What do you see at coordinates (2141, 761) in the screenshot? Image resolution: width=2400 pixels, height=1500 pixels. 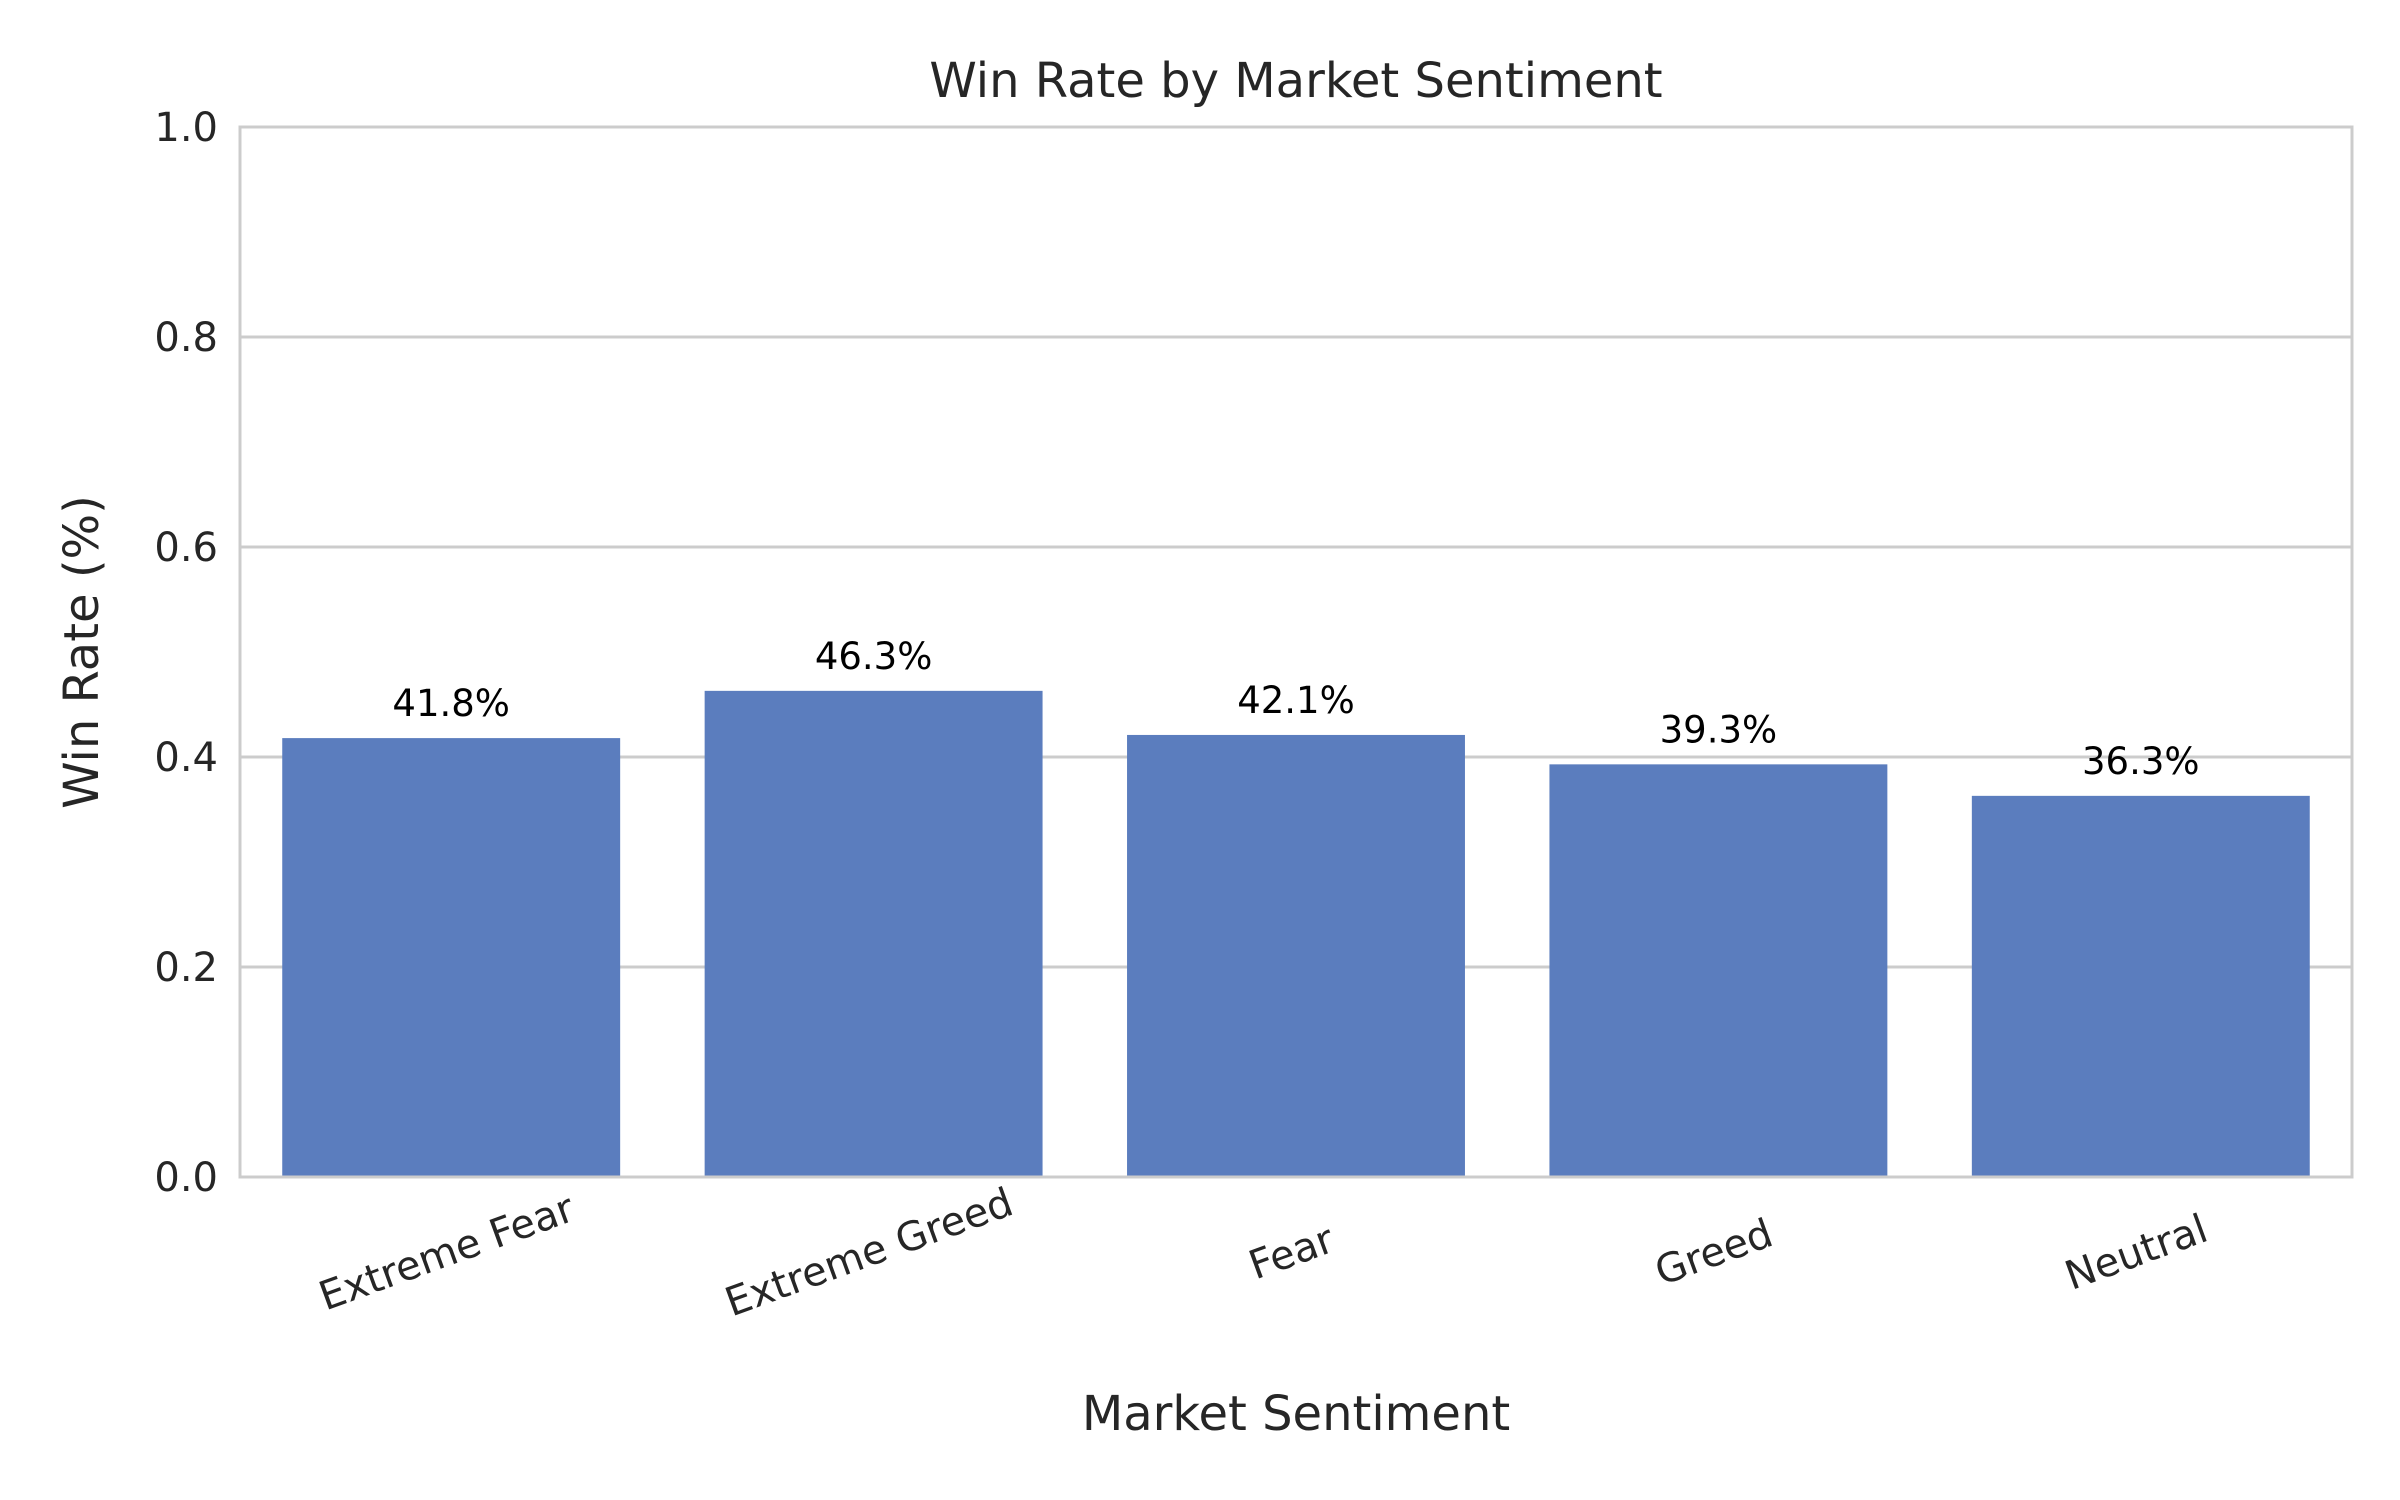 I see `data-label: 36.3%` at bounding box center [2141, 761].